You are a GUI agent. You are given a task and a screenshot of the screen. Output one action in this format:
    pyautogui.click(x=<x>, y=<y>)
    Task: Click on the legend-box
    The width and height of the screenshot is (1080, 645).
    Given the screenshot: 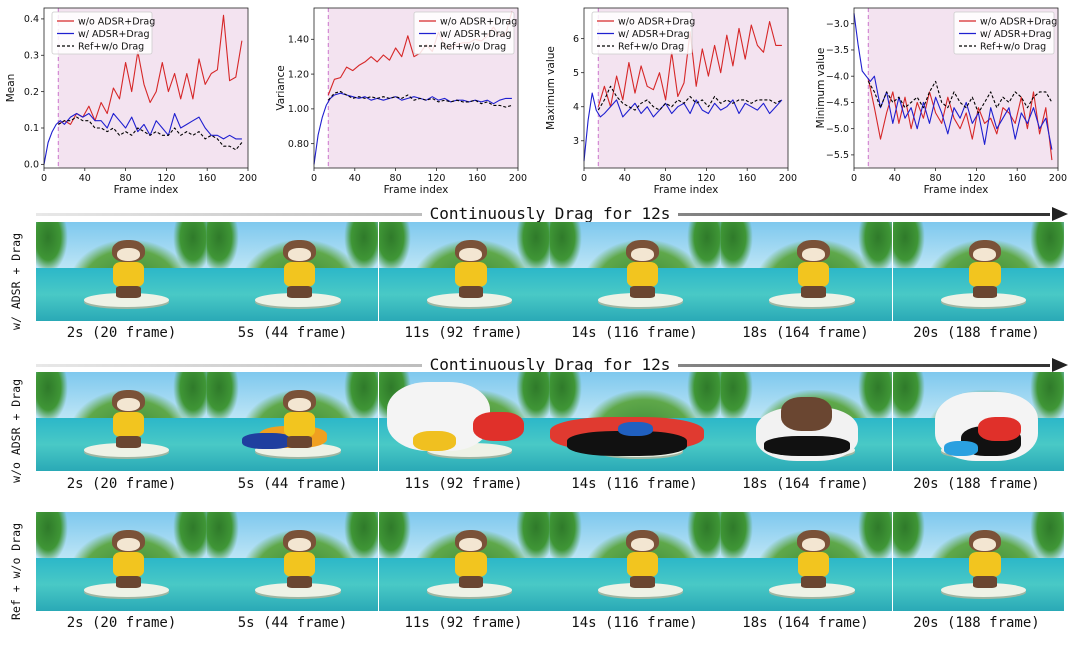 What is the action you would take?
    pyautogui.click(x=642, y=33)
    